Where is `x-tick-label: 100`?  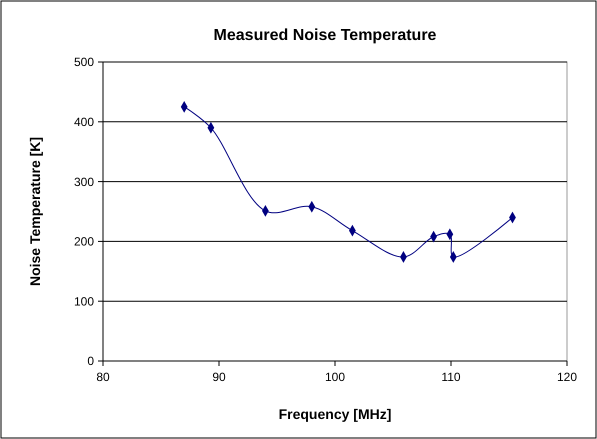
x-tick-label: 100 is located at coordinates (335, 377).